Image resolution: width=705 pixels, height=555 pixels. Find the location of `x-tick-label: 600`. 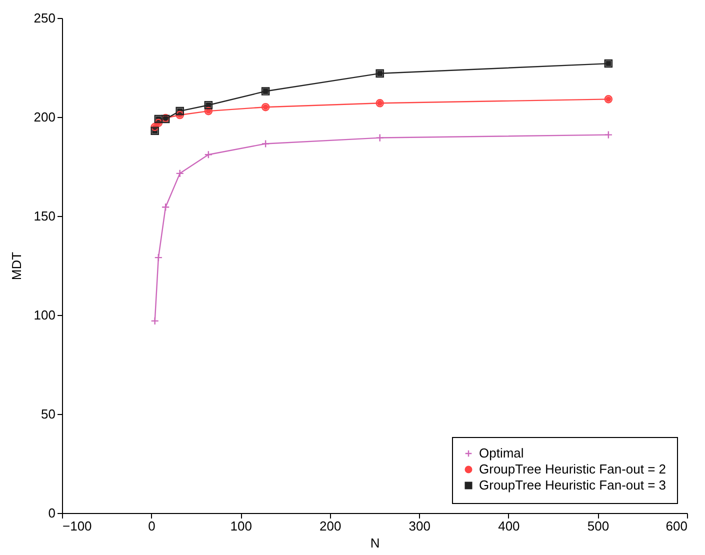

x-tick-label: 600 is located at coordinates (677, 526).